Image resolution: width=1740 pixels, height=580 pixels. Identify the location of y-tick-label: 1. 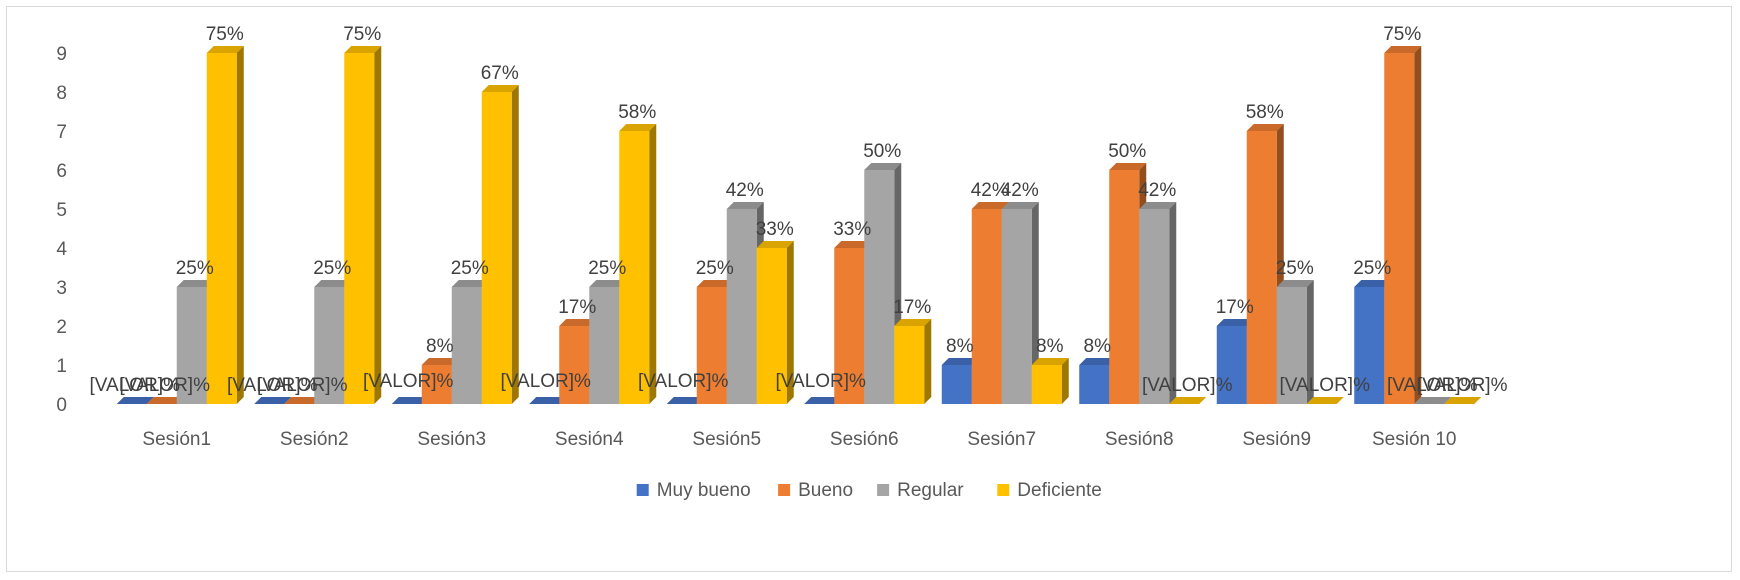
(61, 366).